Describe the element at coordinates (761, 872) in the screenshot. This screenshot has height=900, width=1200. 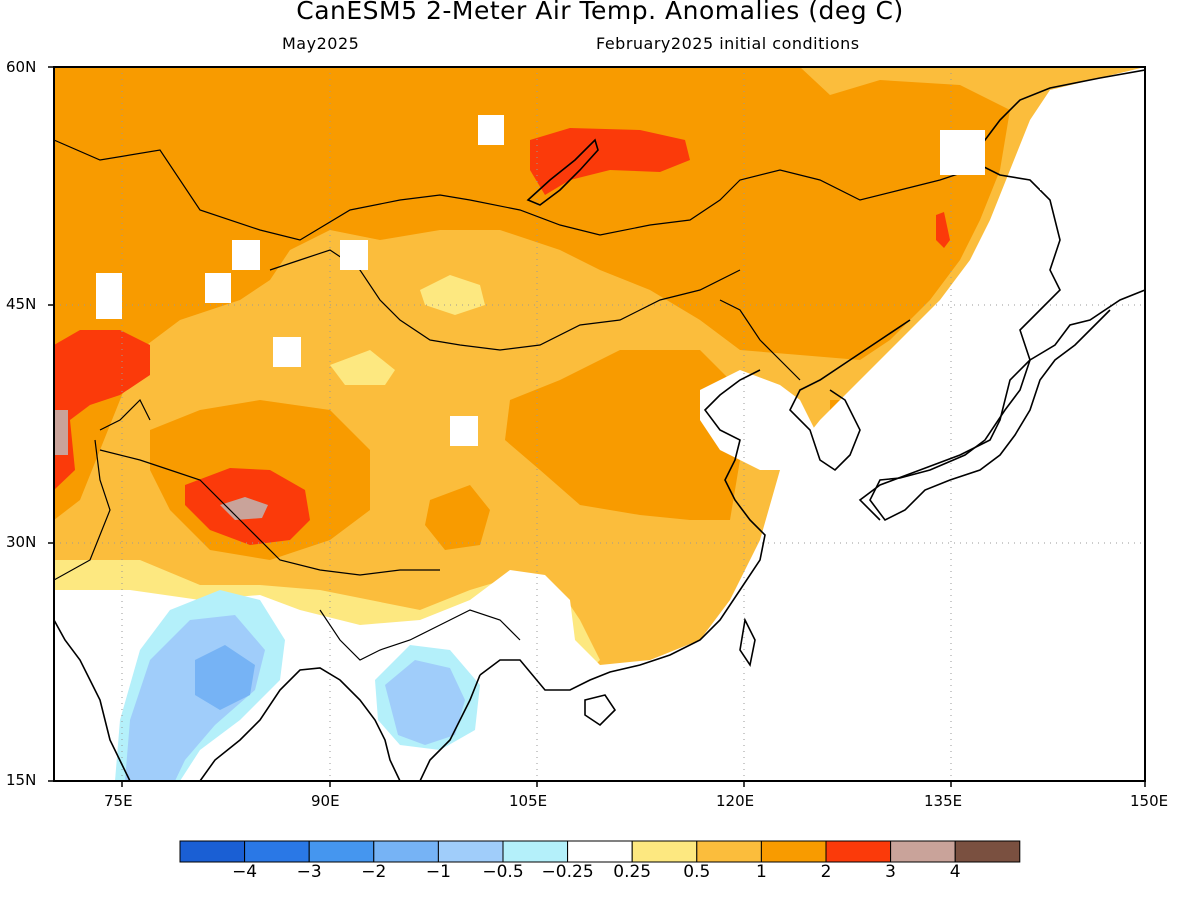
I see `colorbar-tick-label: 1` at that location.